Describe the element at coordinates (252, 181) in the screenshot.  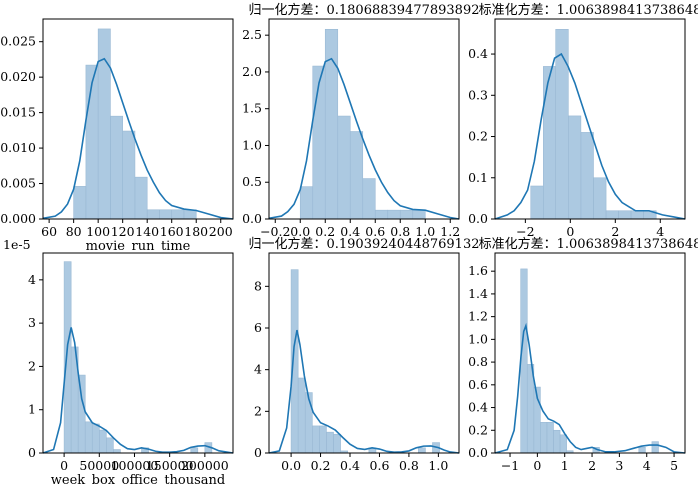
I see `y-tick-label: 0.5` at that location.